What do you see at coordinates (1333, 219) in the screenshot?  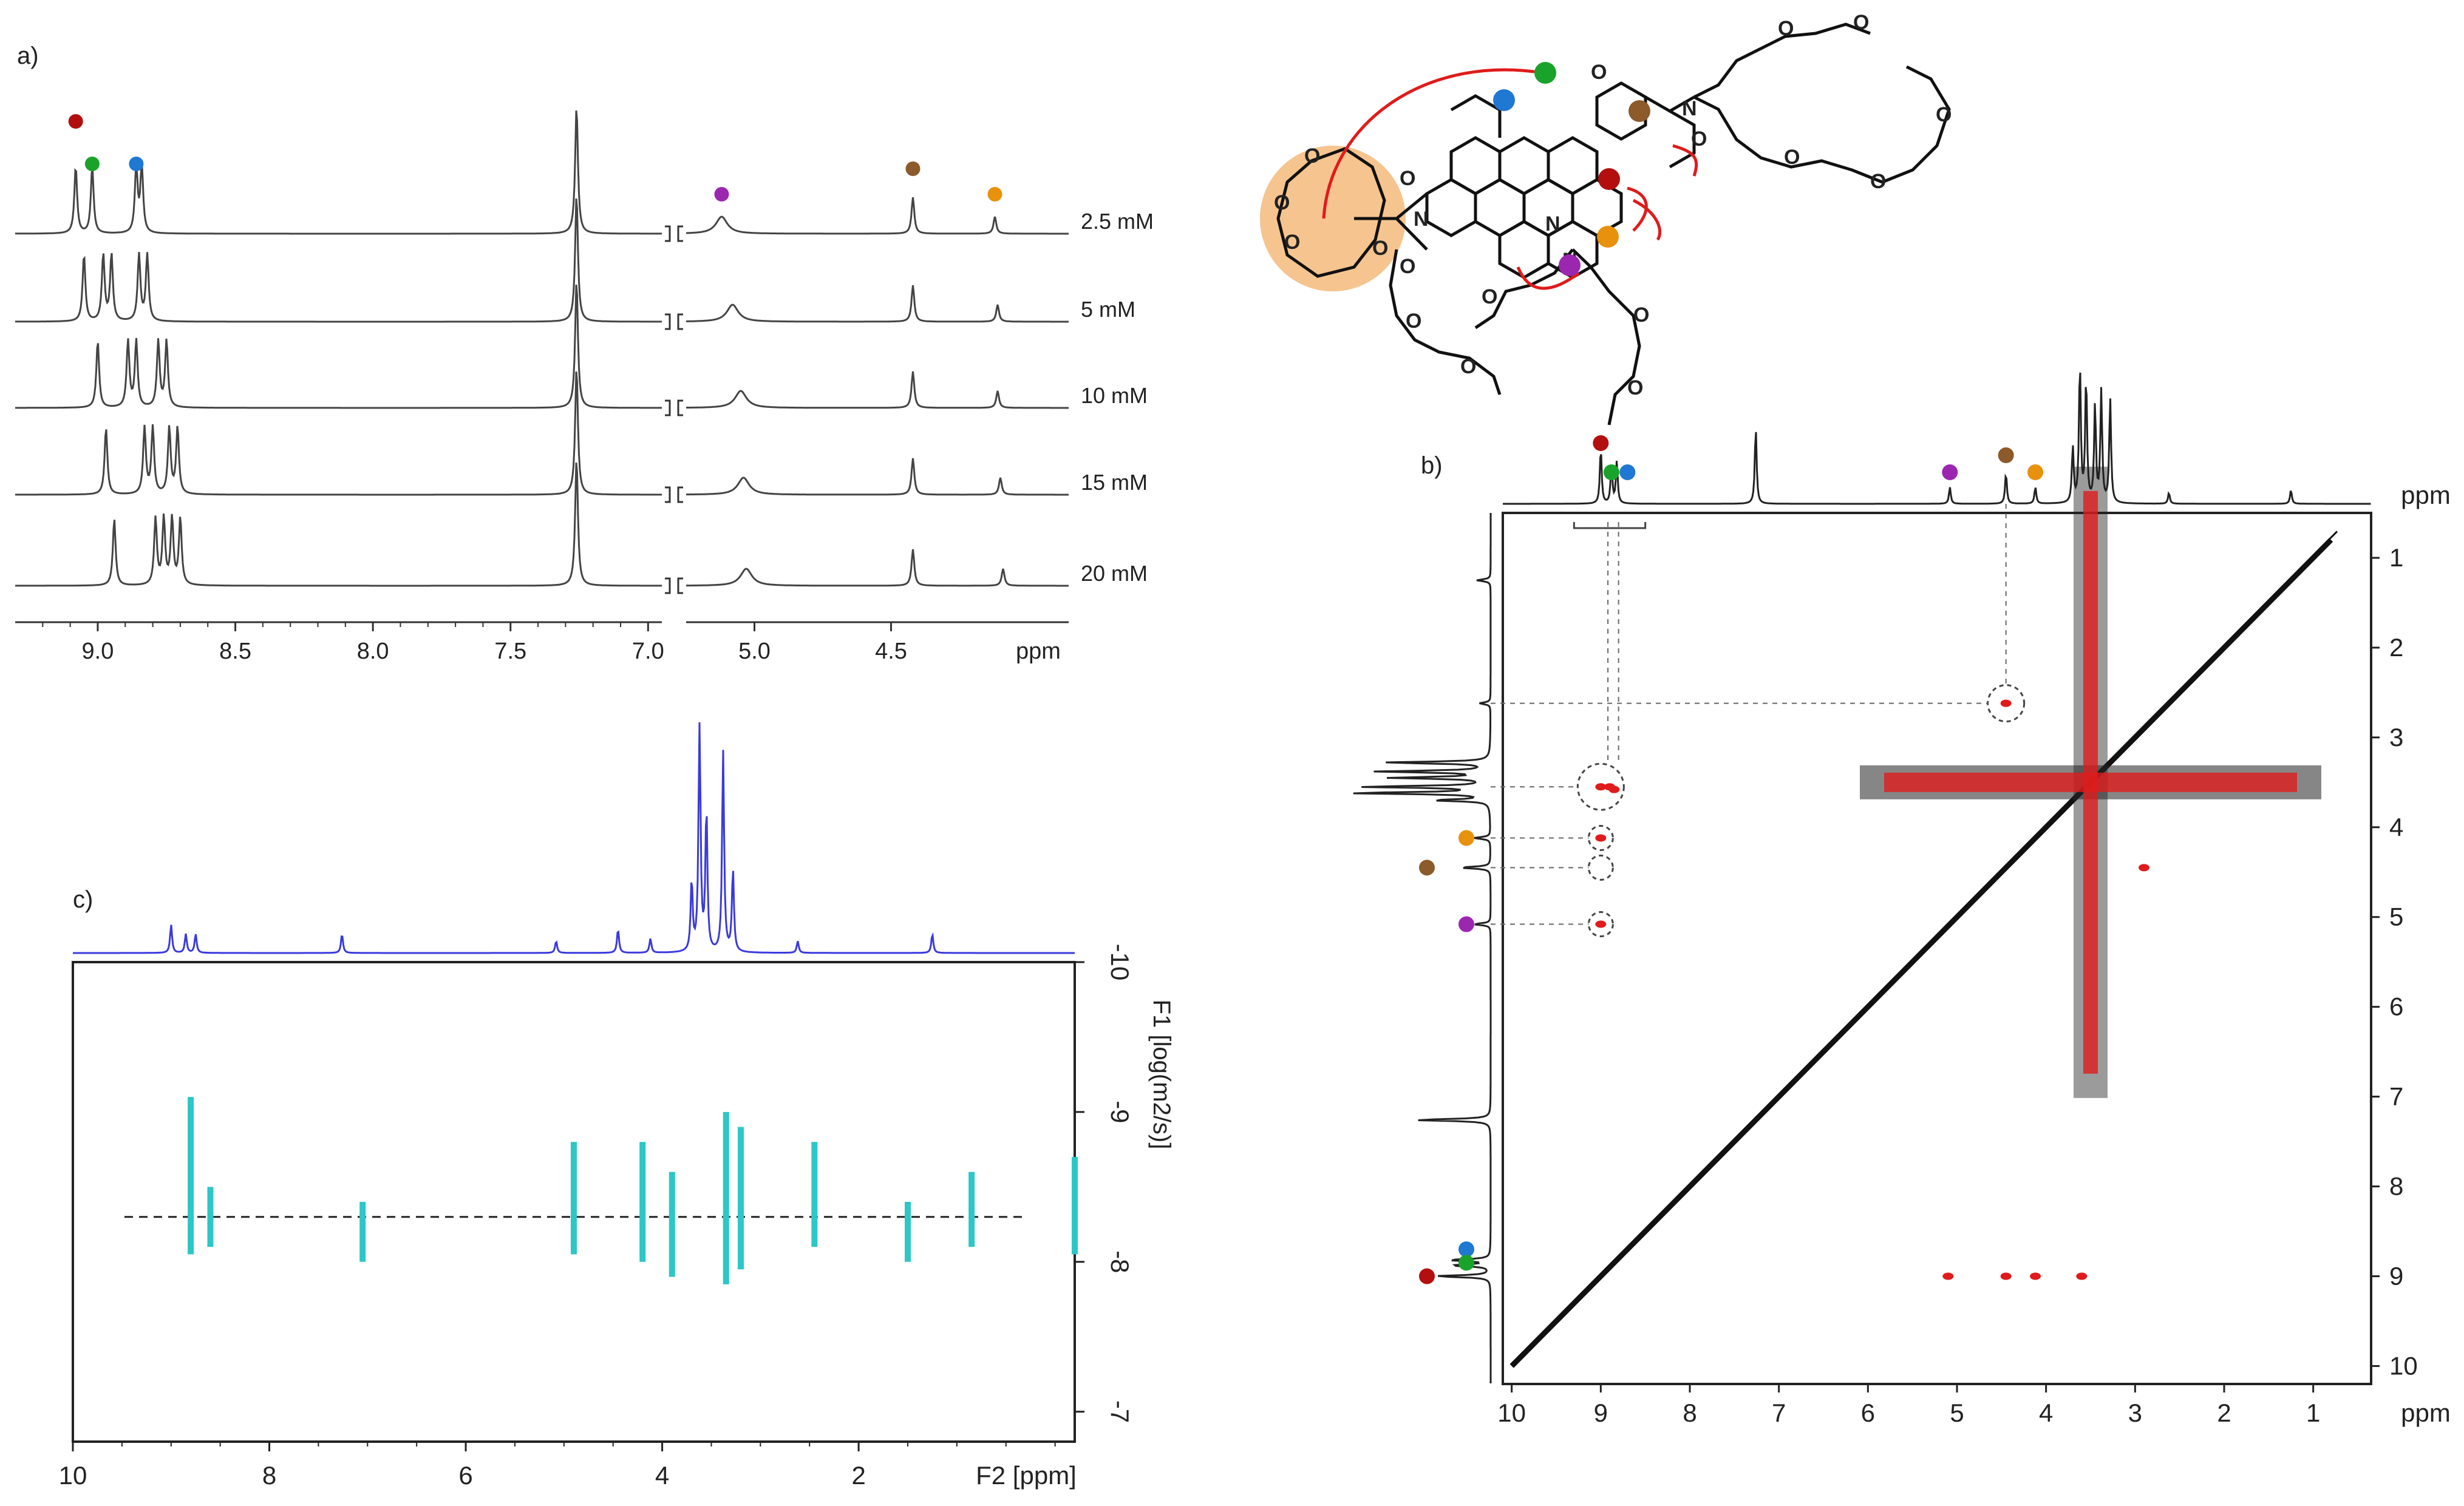 I see `crown-ether-highlight` at bounding box center [1333, 219].